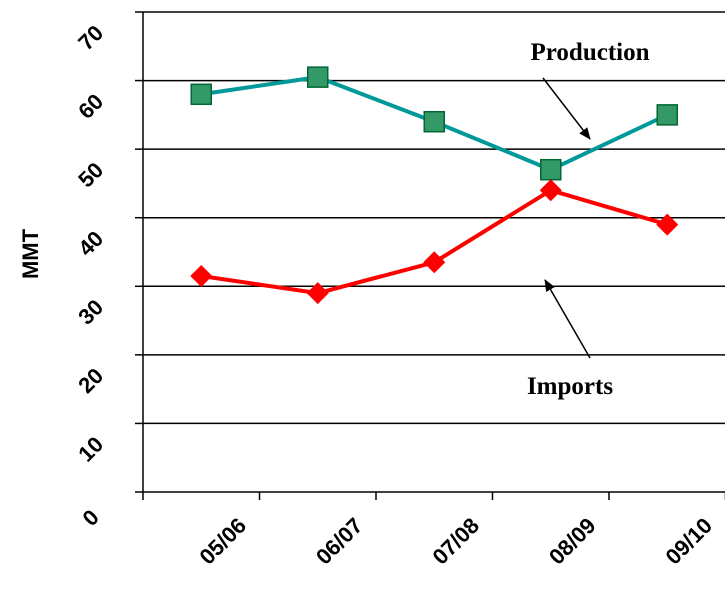 The width and height of the screenshot is (725, 598). What do you see at coordinates (90, 449) in the screenshot?
I see `y-tick-label-10: 10` at bounding box center [90, 449].